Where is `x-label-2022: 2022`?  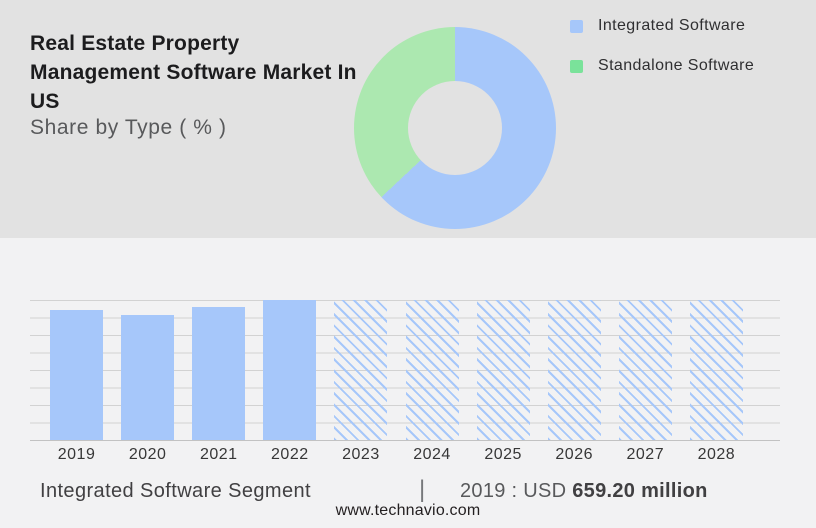
x-label-2022: 2022 is located at coordinates (290, 454).